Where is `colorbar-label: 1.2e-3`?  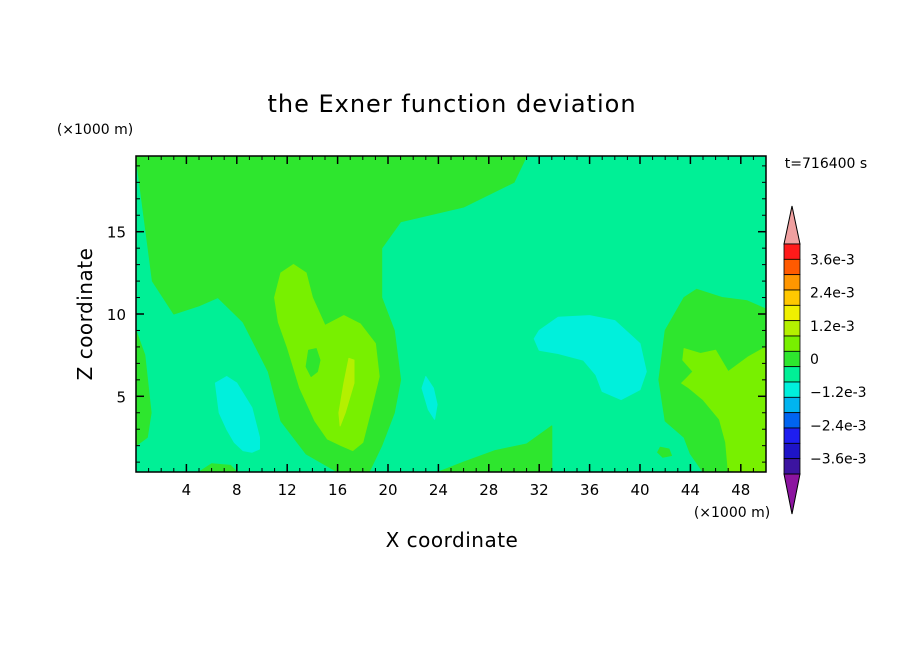 colorbar-label: 1.2e-3 is located at coordinates (832, 327).